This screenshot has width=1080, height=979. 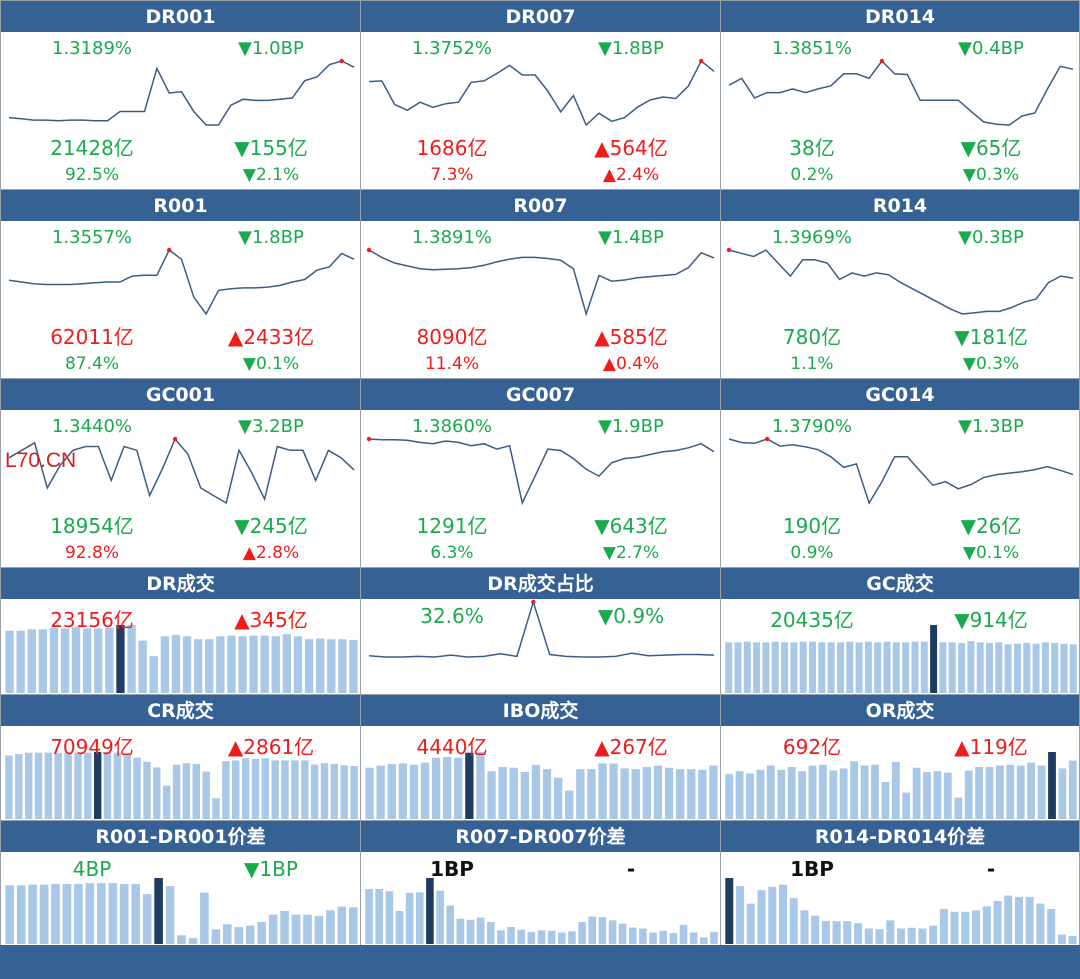 I want to click on gc014-share: 0.9%, so click(x=812, y=553).